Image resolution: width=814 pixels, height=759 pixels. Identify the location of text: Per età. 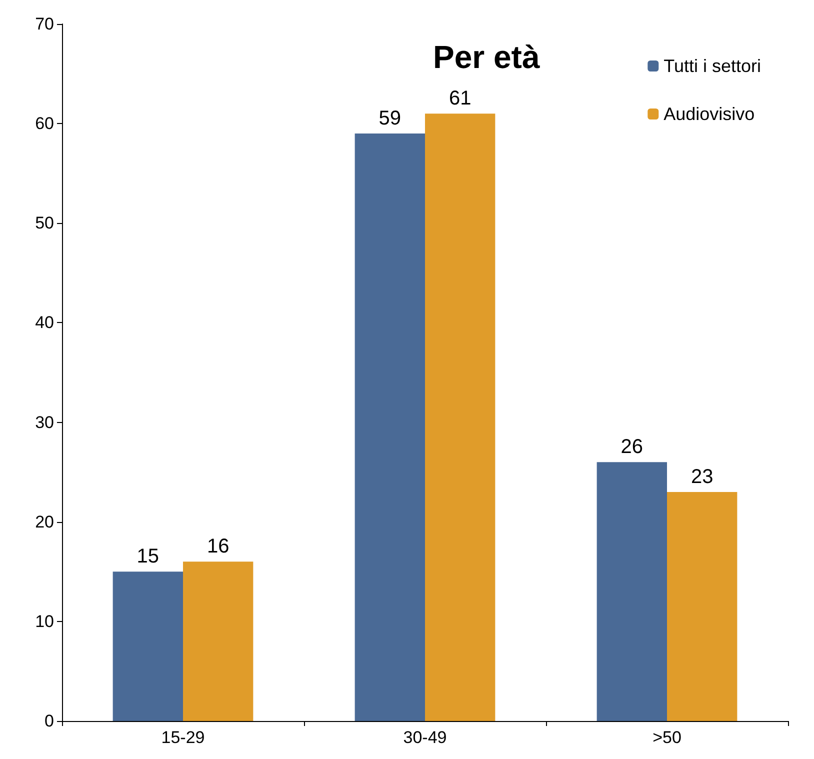
(486, 57).